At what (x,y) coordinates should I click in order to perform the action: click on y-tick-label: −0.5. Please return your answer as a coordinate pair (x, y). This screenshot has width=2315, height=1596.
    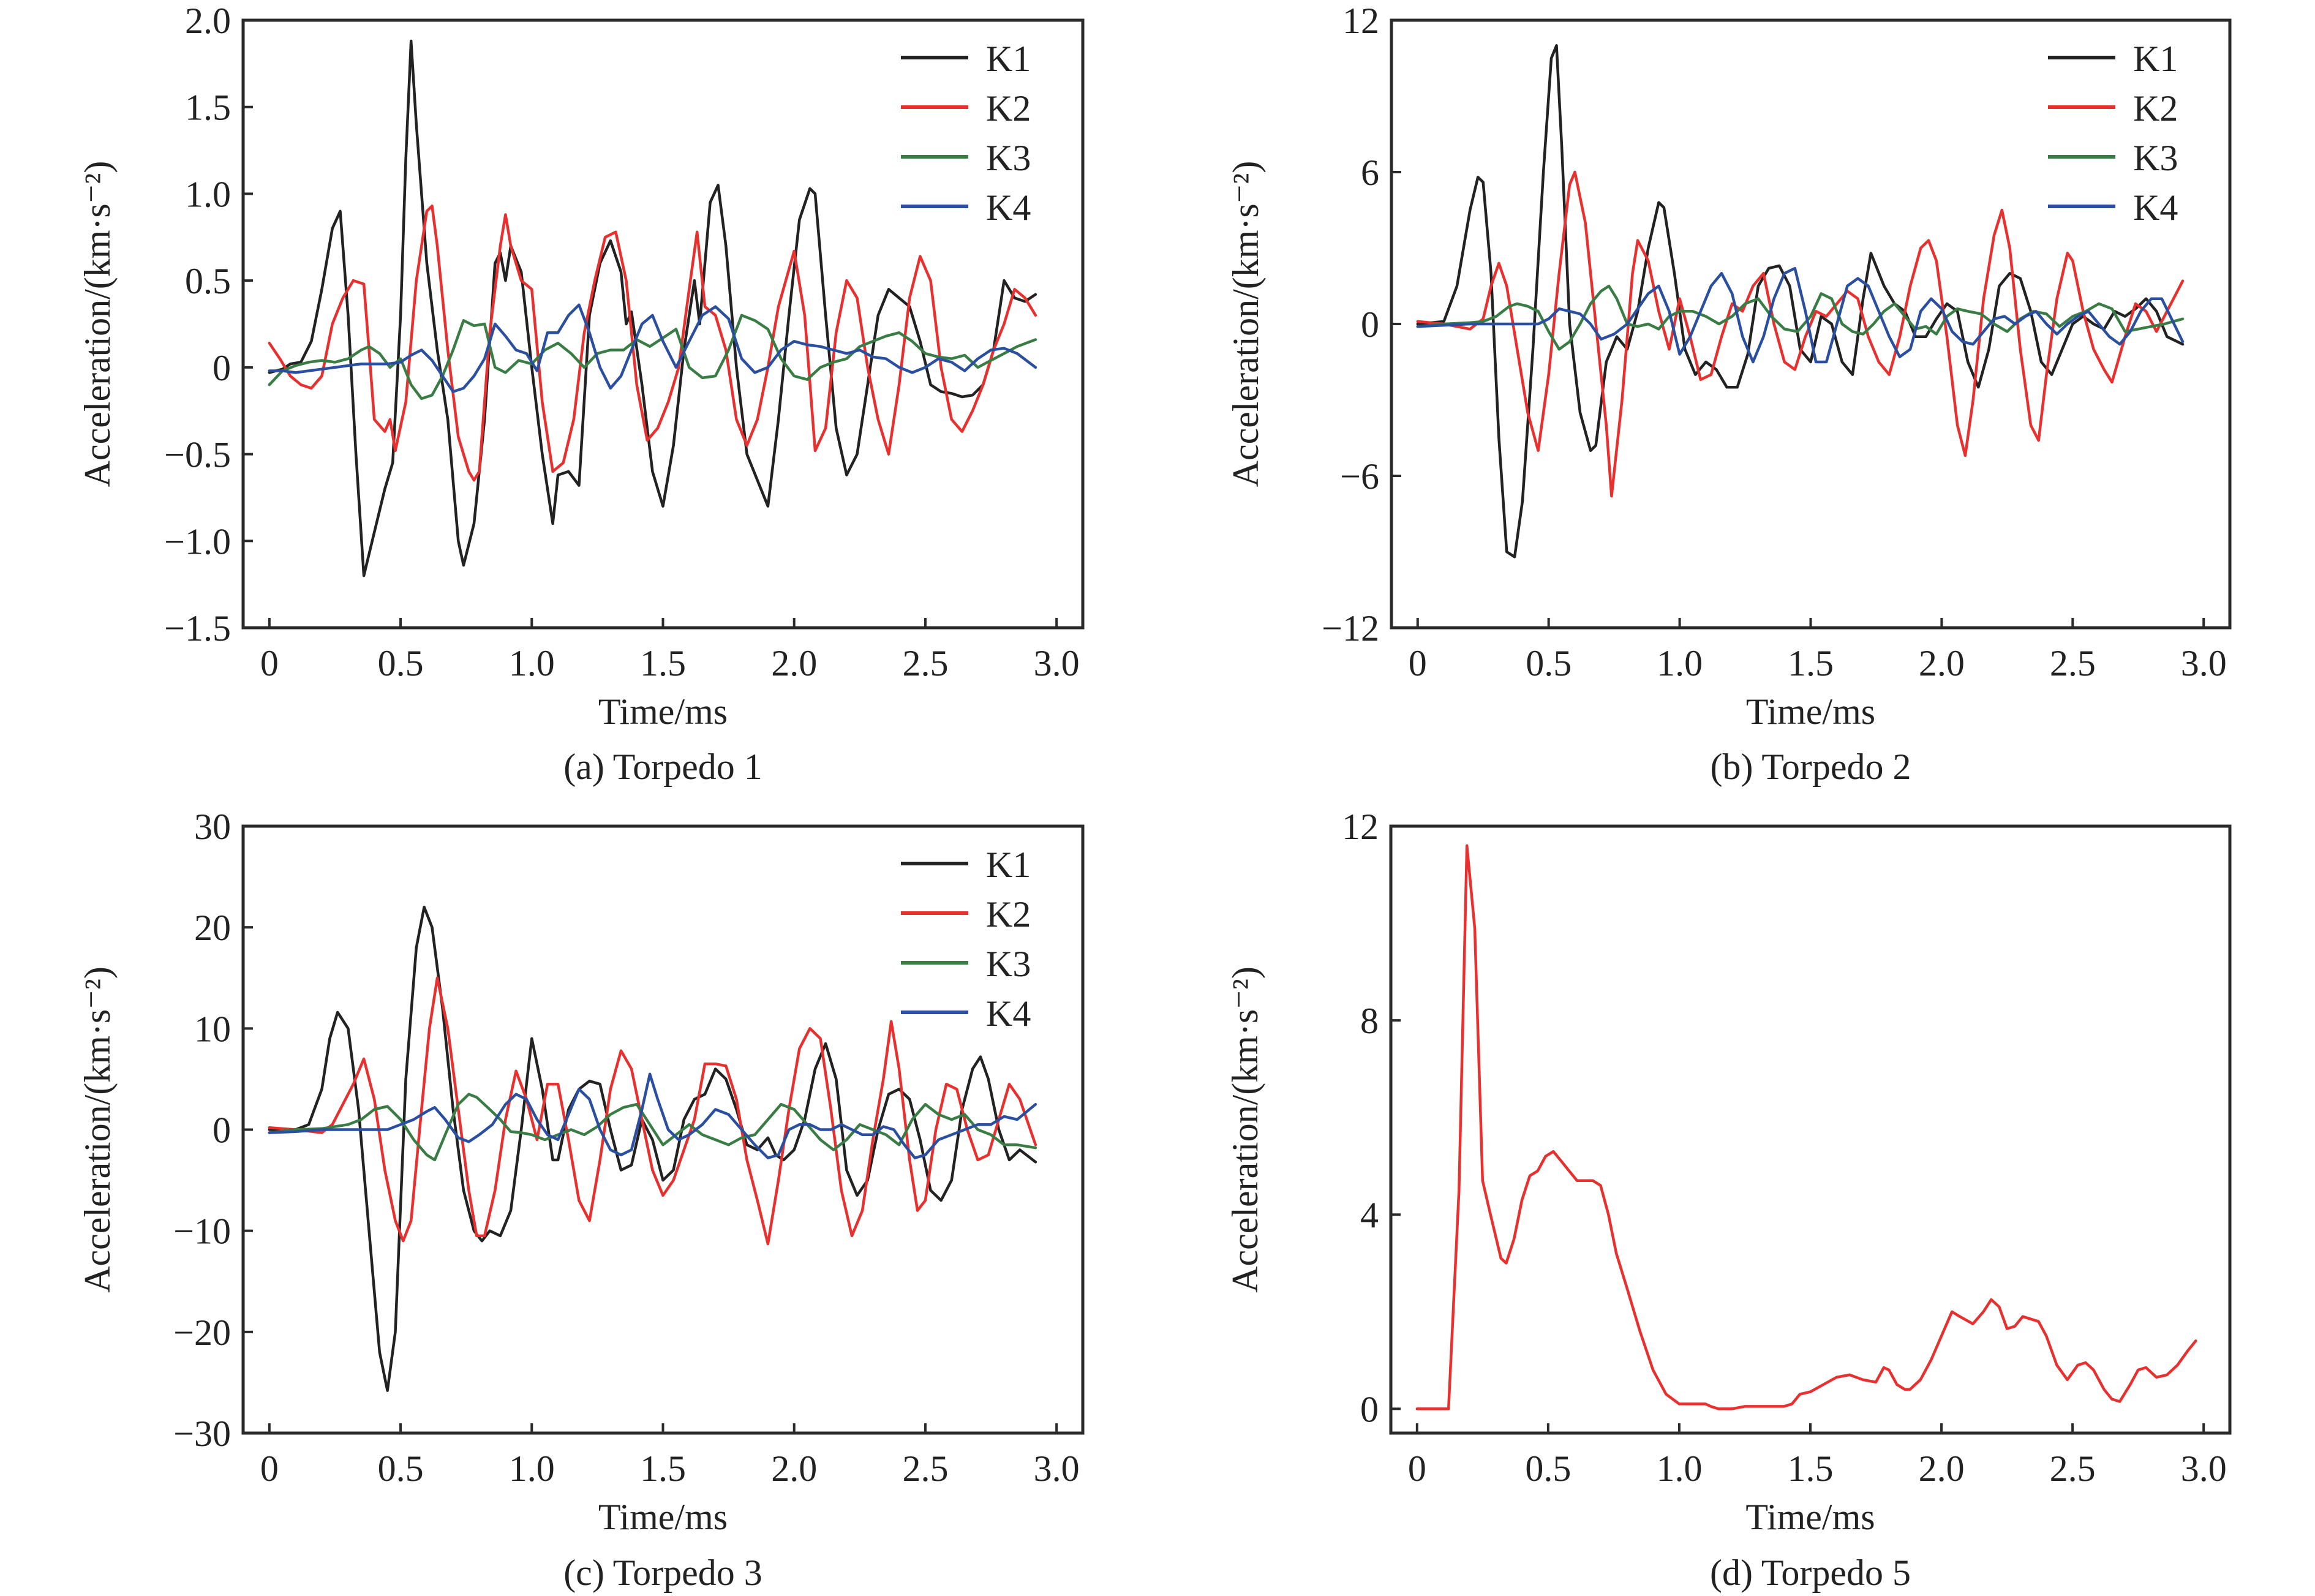
    Looking at the image, I should click on (197, 455).